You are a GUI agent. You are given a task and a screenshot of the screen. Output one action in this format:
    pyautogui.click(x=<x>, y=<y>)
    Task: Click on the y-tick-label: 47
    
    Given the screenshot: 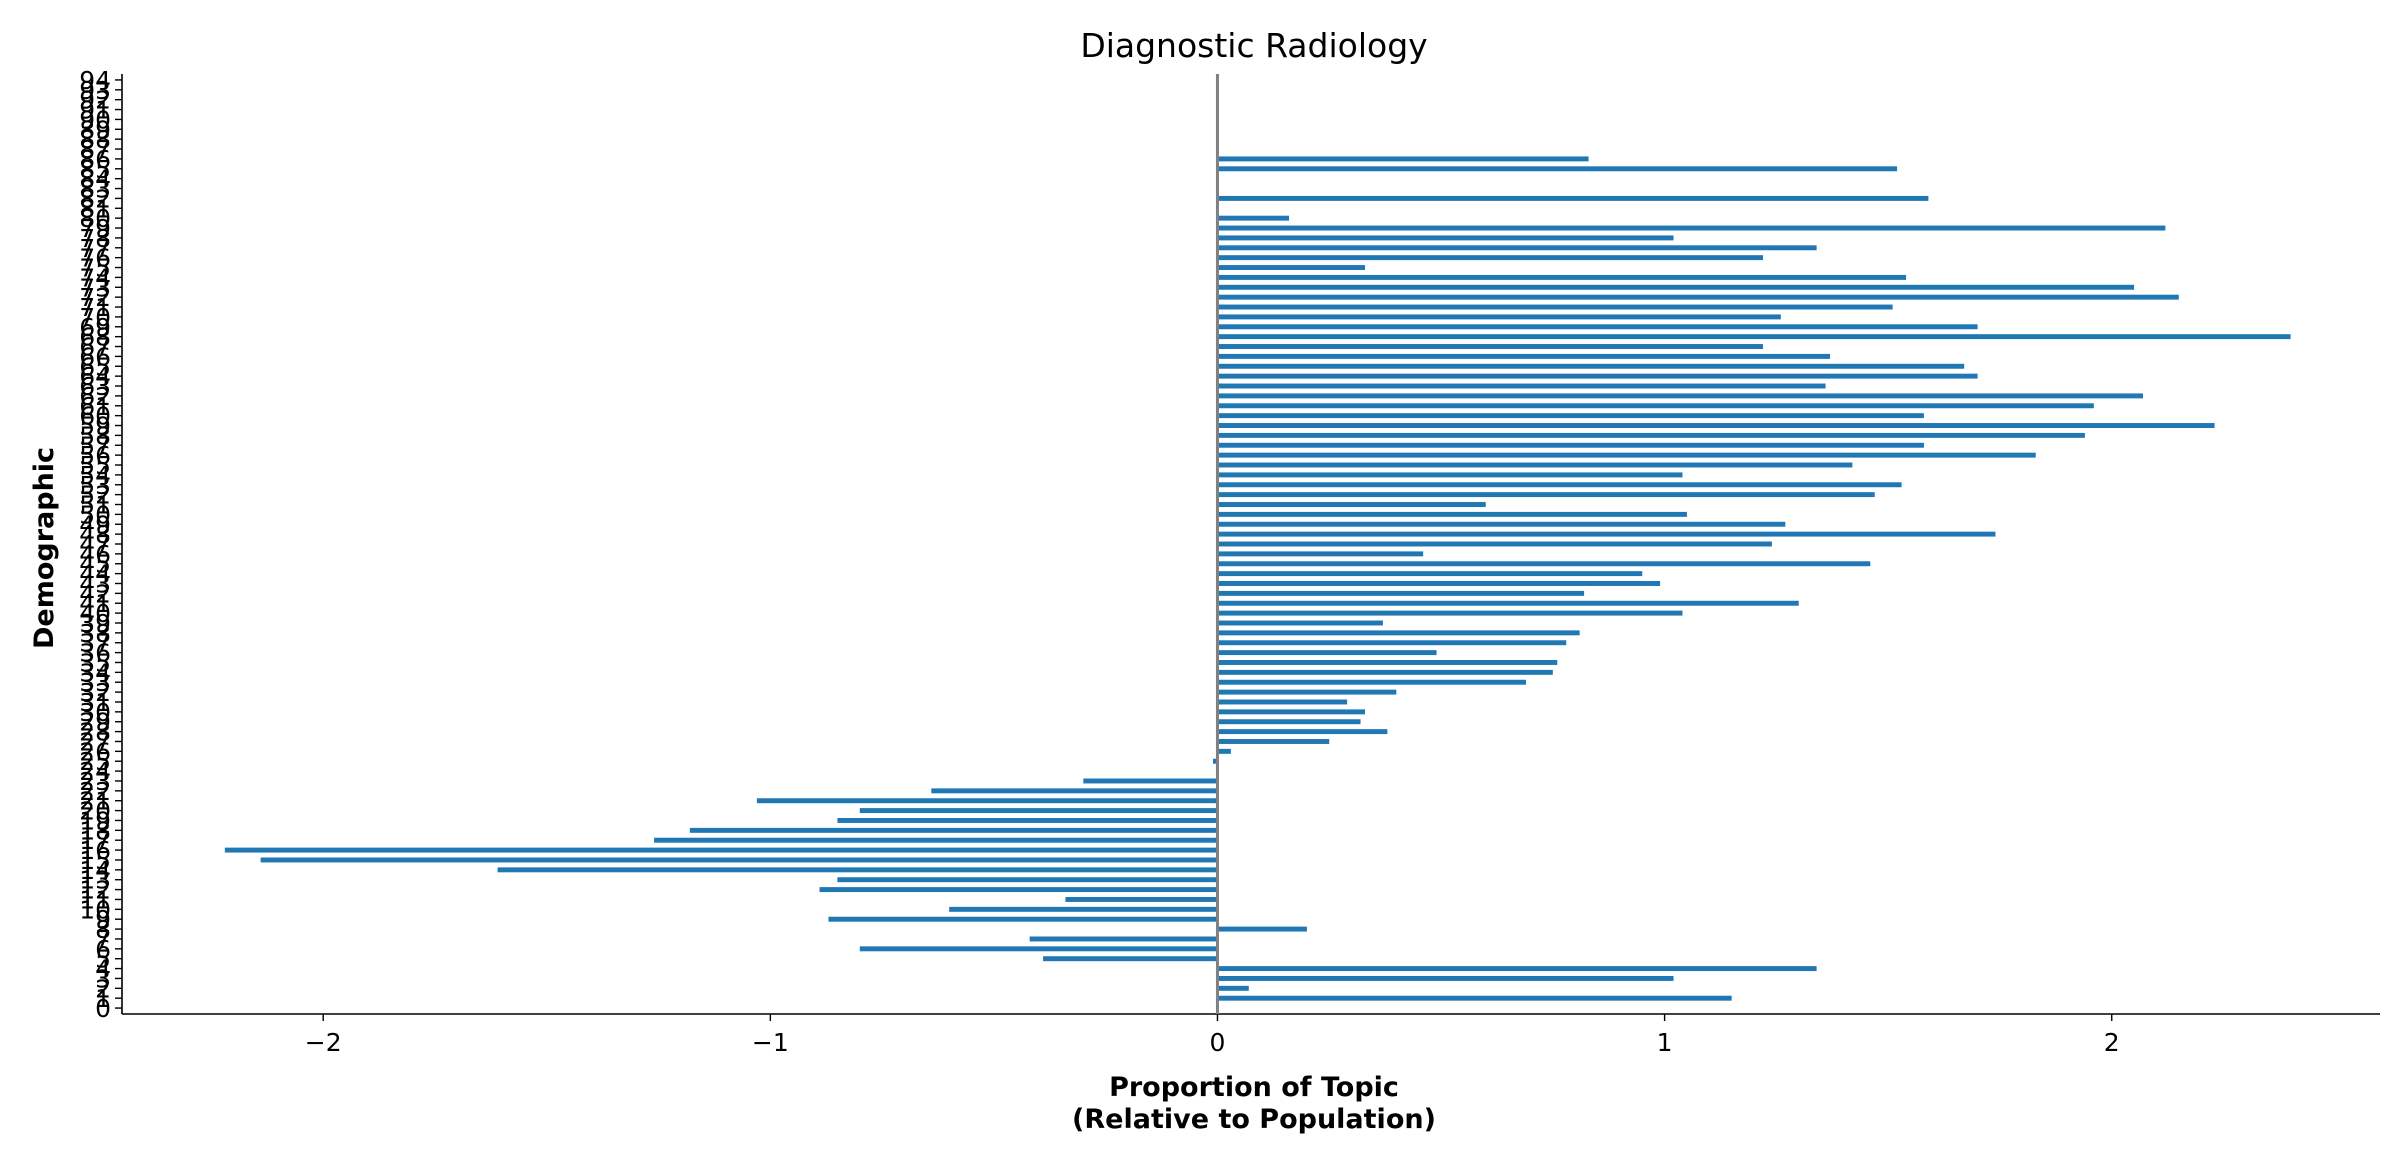 What is the action you would take?
    pyautogui.click(x=95, y=544)
    